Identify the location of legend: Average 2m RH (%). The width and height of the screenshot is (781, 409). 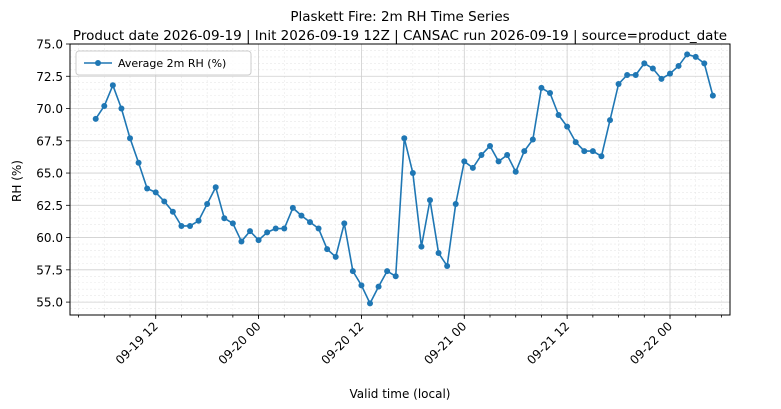
(163, 63).